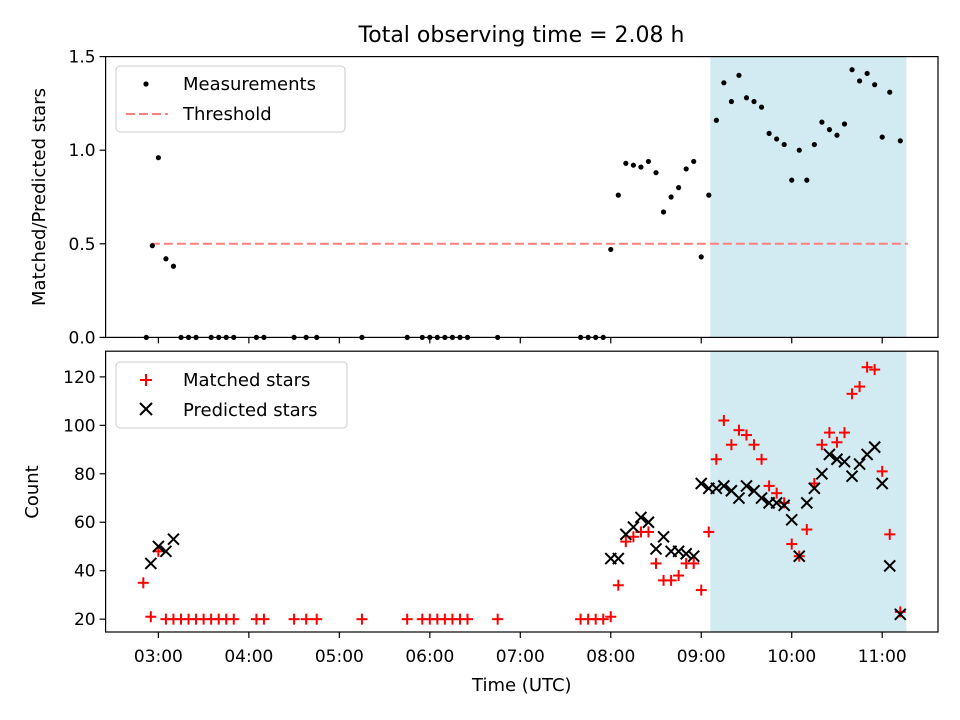  What do you see at coordinates (146, 84) in the screenshot?
I see `measurements-legend-marker` at bounding box center [146, 84].